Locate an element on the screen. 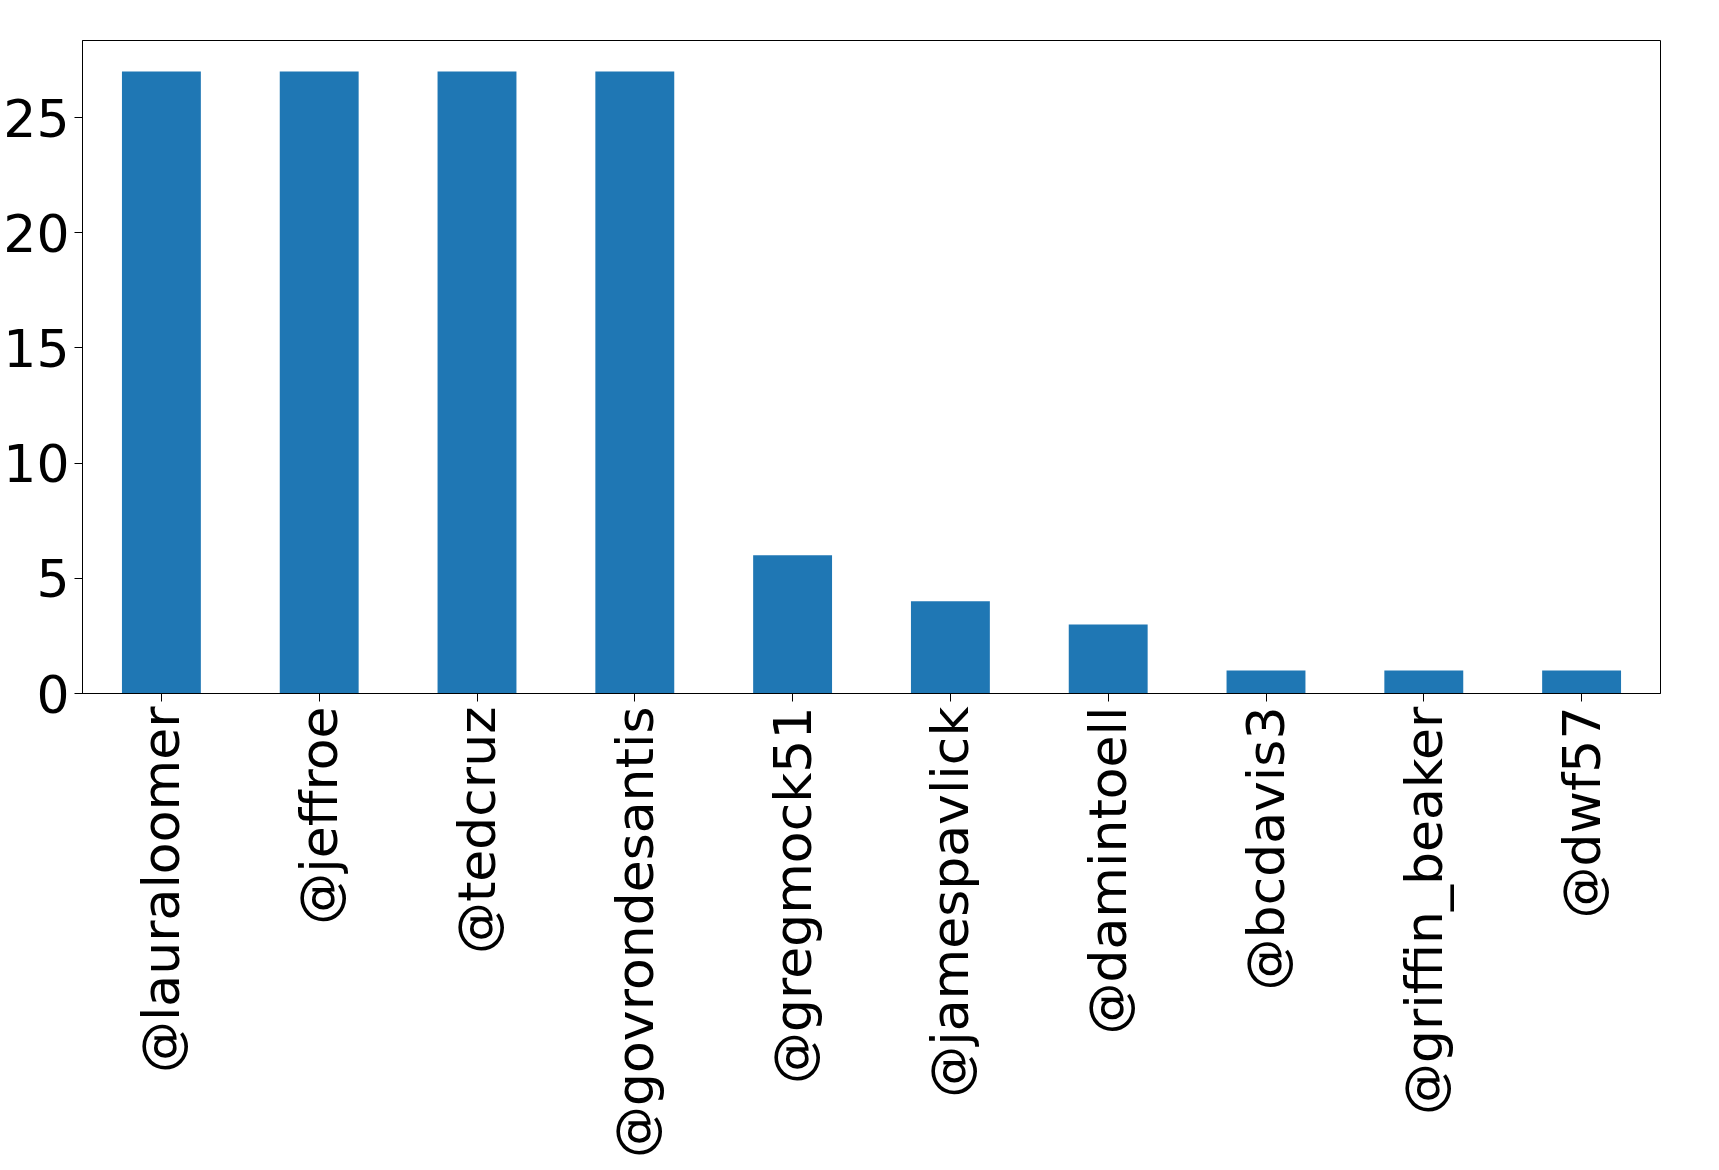 The width and height of the screenshot is (1719, 1170). x-tick-label: @lauraloomer is located at coordinates (161, 889).